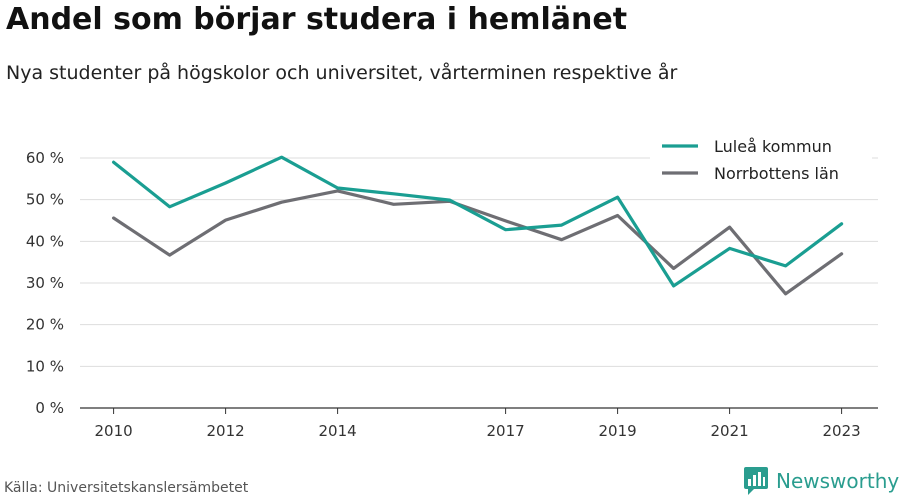 The width and height of the screenshot is (900, 500). What do you see at coordinates (45, 241) in the screenshot?
I see `y-tick-label: 40 %` at bounding box center [45, 241].